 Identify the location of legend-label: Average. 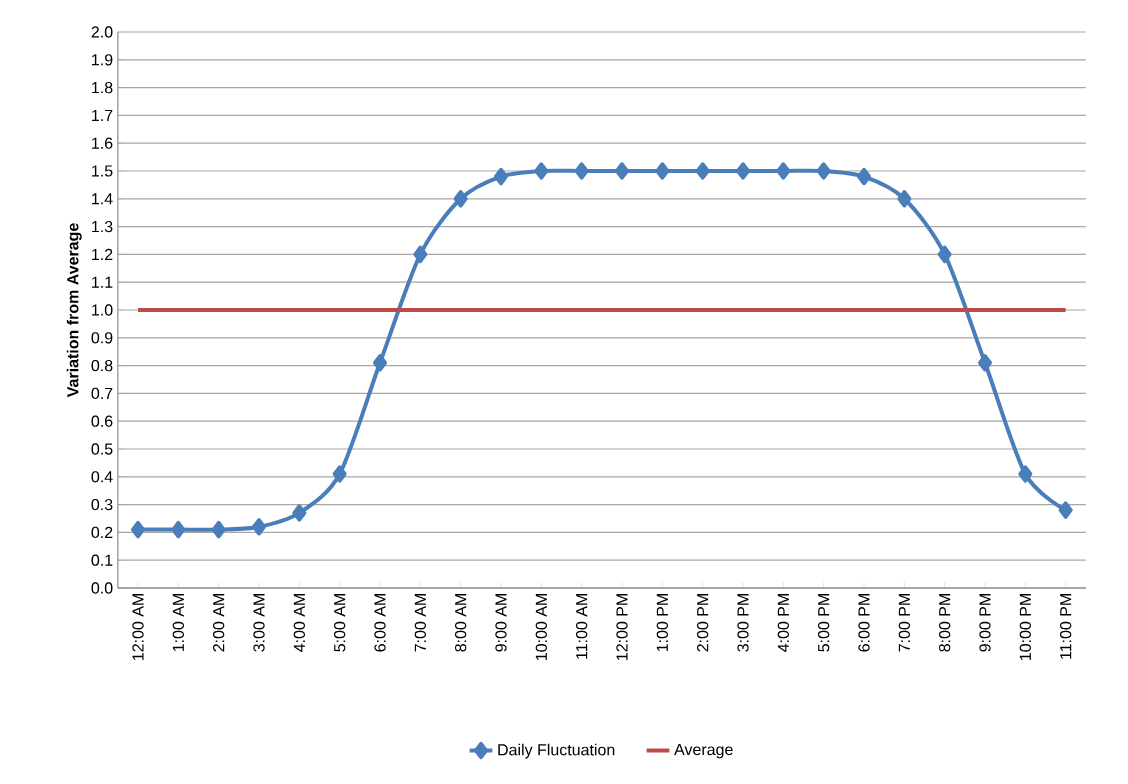
(703, 751).